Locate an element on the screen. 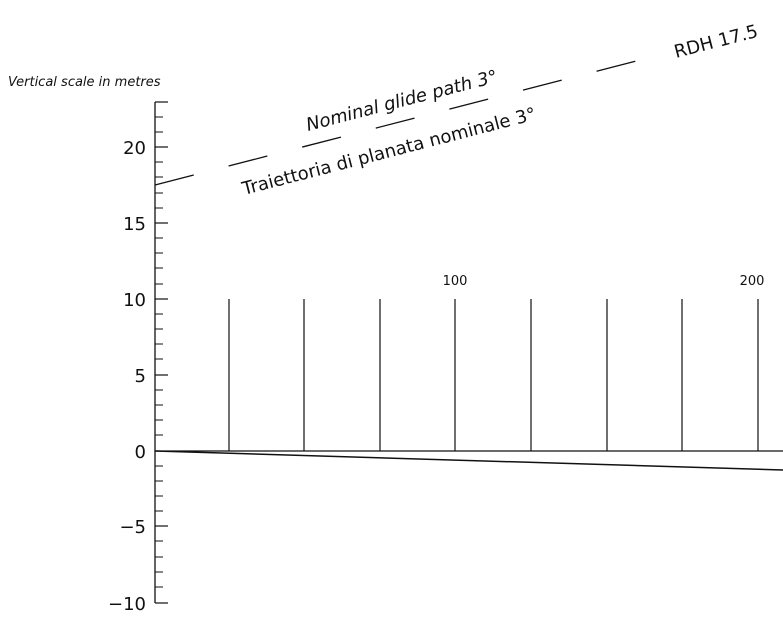 The image size is (783, 627). major-ticks is located at coordinates (161, 352).